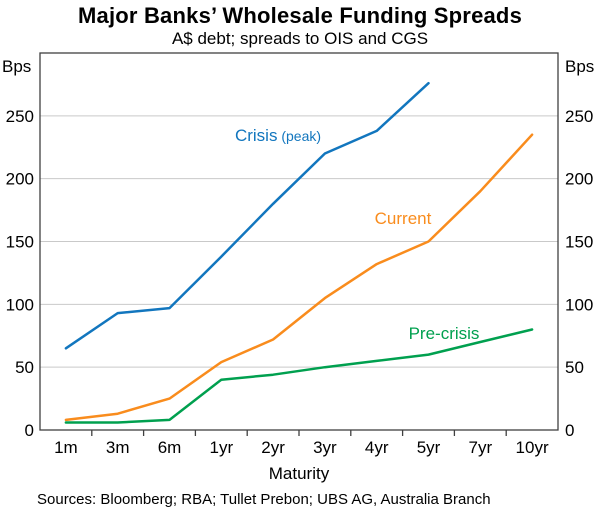 Image resolution: width=600 pixels, height=514 pixels. I want to click on chart-subtitle: A$ debt; spreads to OIS and CGS, so click(300, 38).